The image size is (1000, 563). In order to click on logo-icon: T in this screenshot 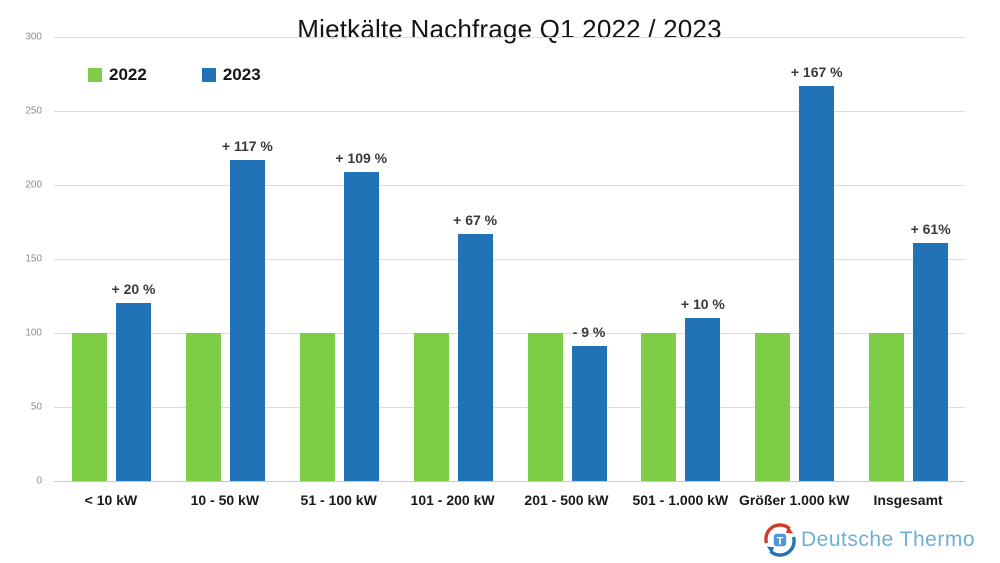, I will do `click(780, 540)`.